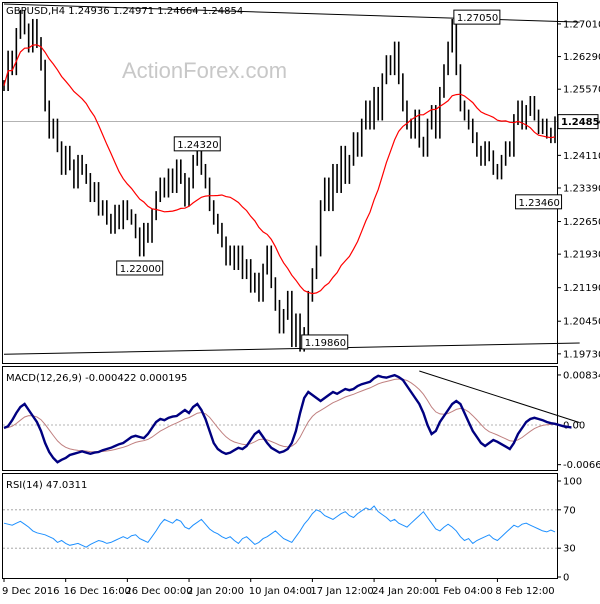  Describe the element at coordinates (569, 549) in the screenshot. I see `rsi-tick-label: 30` at that location.